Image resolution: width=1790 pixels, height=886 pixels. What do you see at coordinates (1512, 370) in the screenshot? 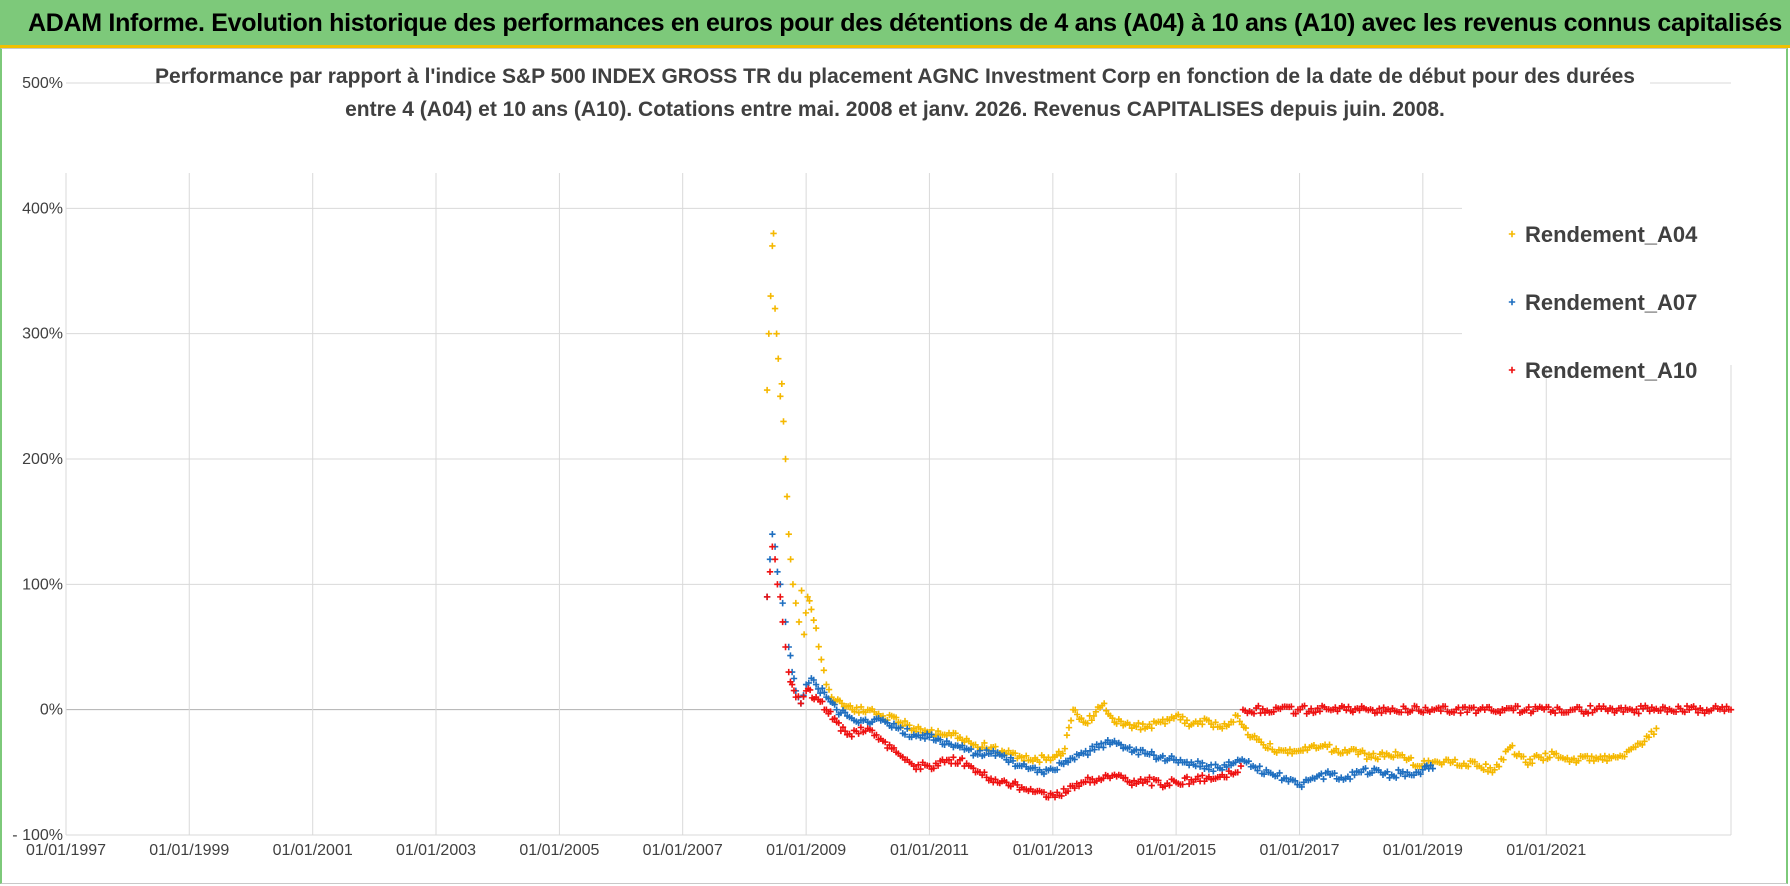
I see `legend-marker-rendement-a10` at bounding box center [1512, 370].